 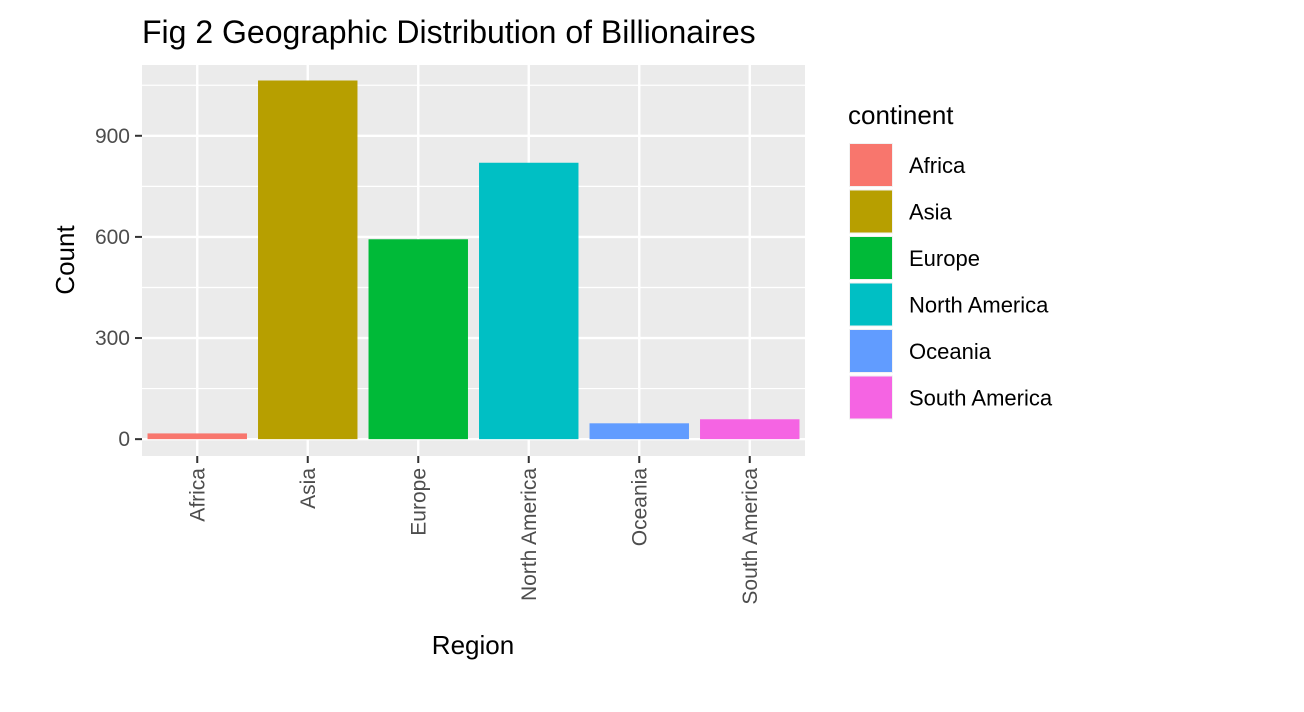 I want to click on y-tick-label: 900, so click(x=112, y=136).